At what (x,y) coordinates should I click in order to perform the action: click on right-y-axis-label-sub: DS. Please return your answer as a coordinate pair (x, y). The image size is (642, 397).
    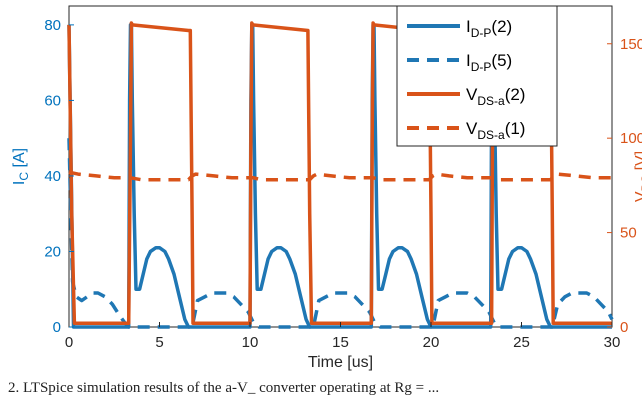
    Looking at the image, I should click on (640, 183).